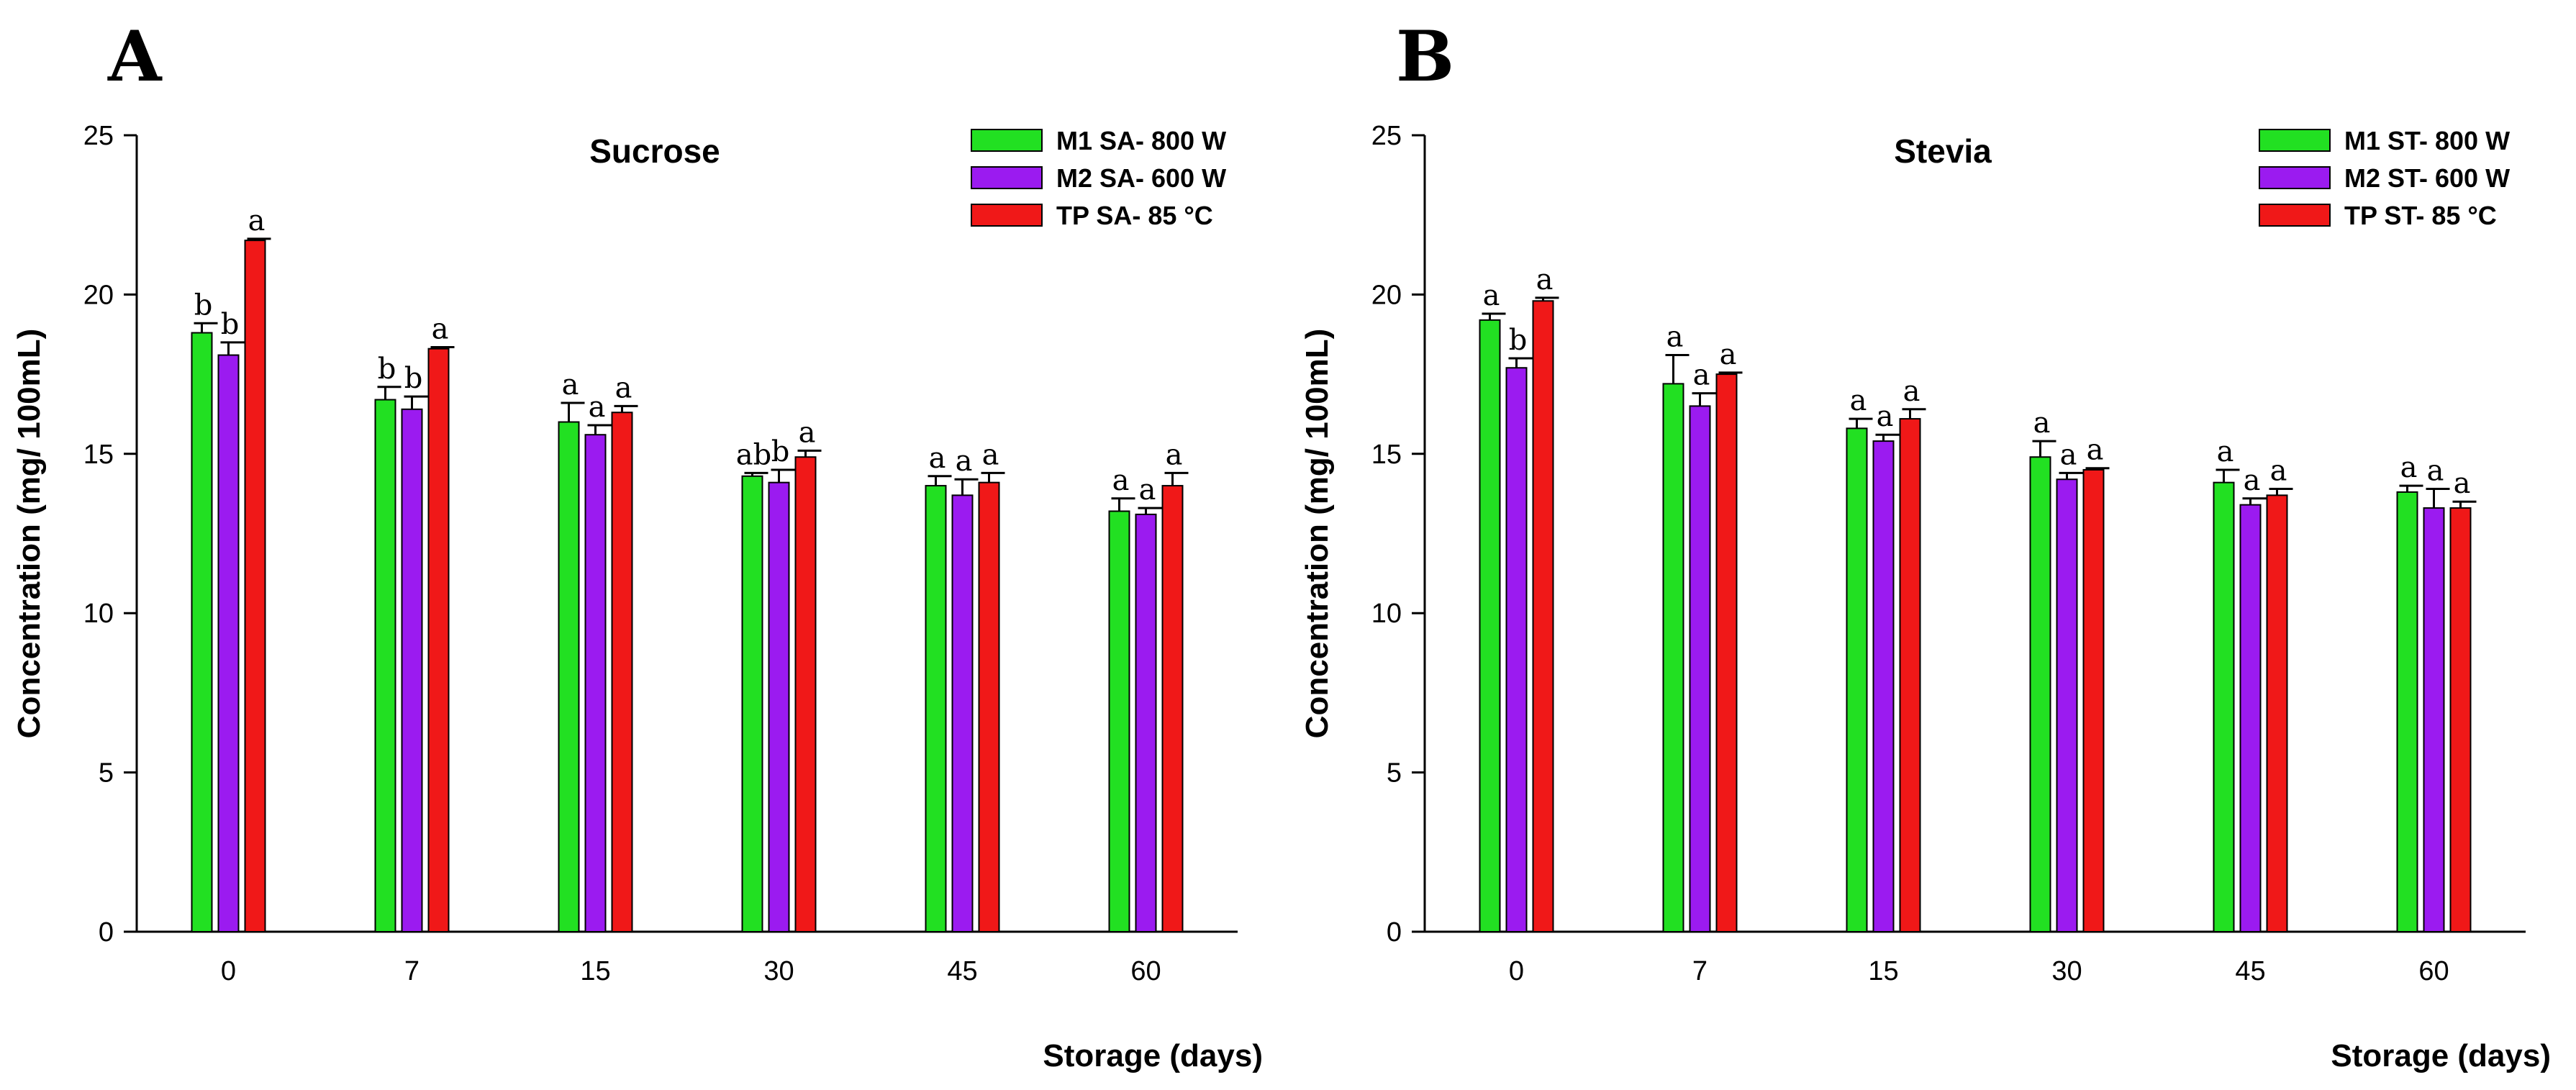 The image size is (2576, 1090). I want to click on chart-title: Stevia, so click(1943, 151).